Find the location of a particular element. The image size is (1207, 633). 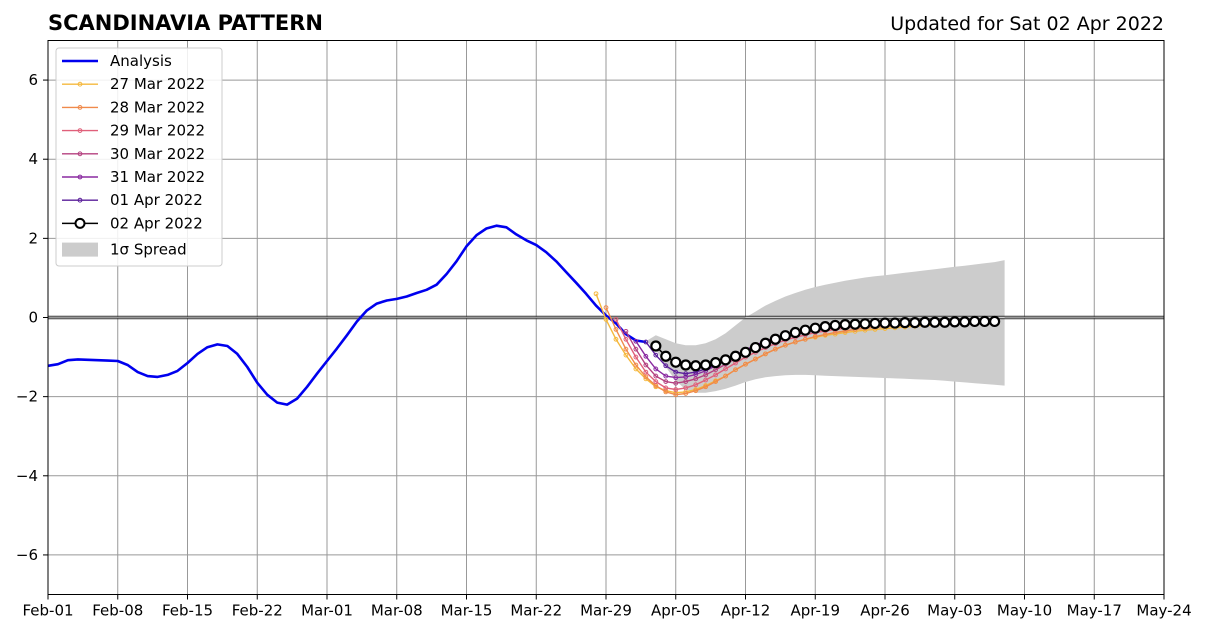

x-tick-label: Apr-12 is located at coordinates (746, 611).